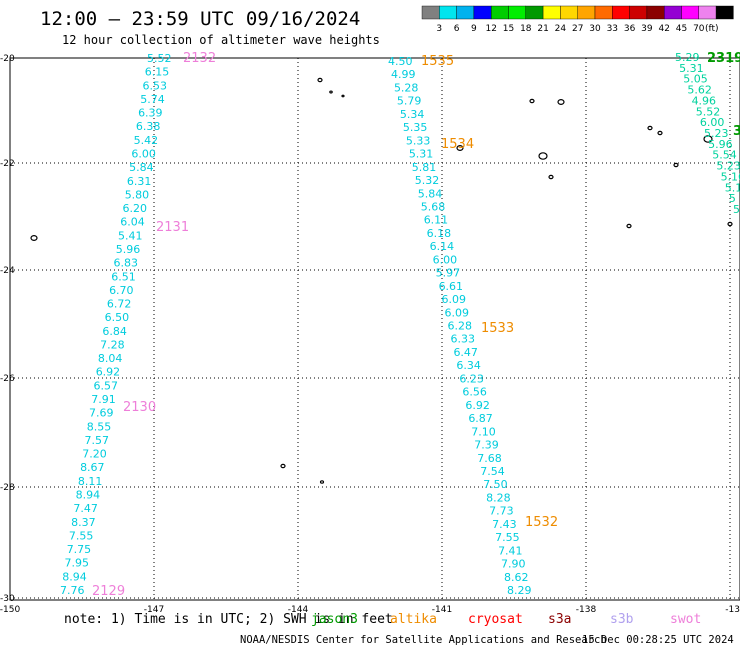  I want to click on track-2129-value: 5.96, so click(128, 249).